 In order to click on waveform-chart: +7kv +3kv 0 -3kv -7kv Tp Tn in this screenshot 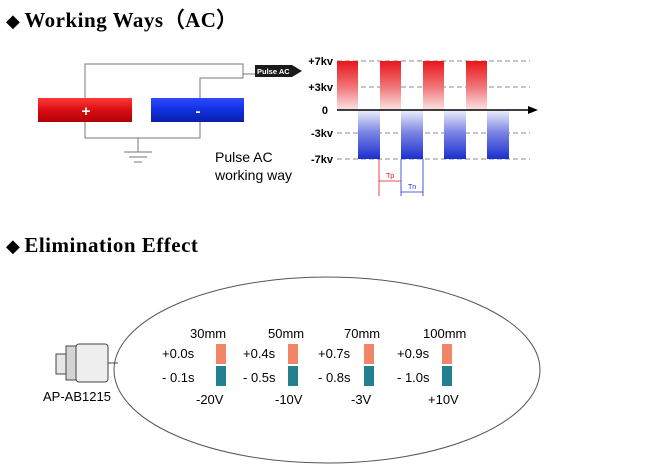, I will do `click(423, 126)`.